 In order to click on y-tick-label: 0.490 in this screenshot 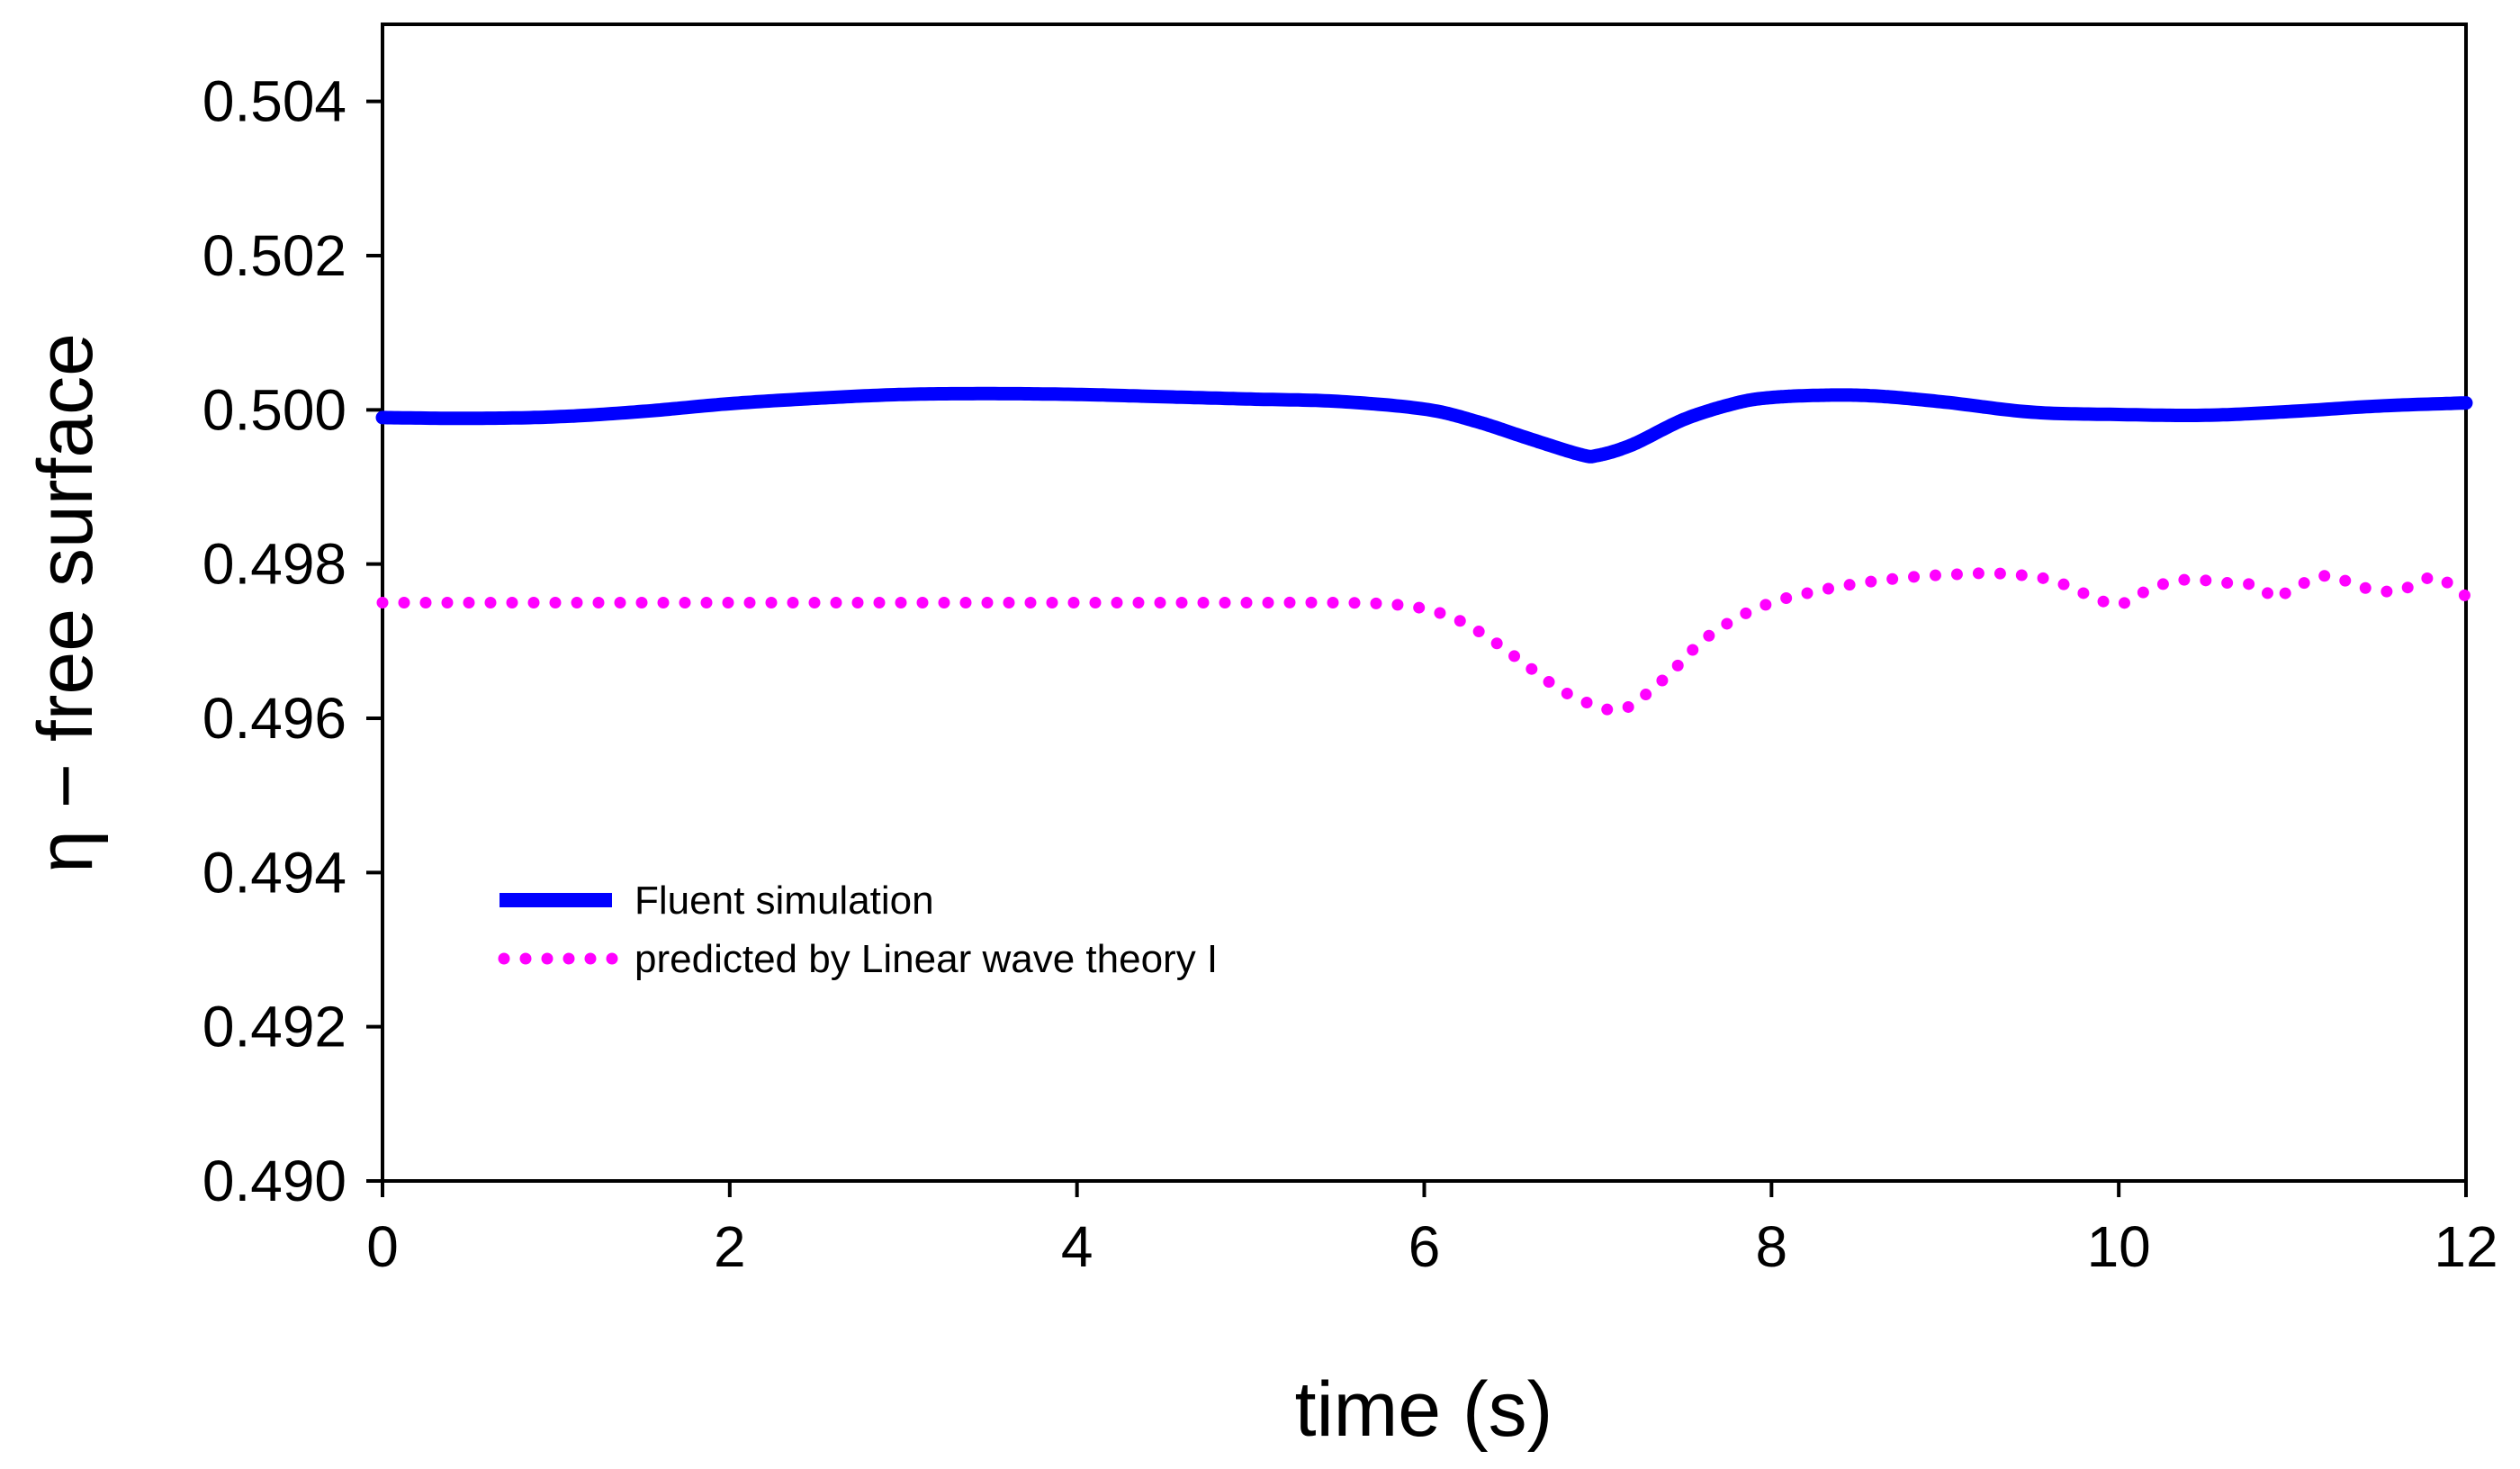, I will do `click(274, 1181)`.